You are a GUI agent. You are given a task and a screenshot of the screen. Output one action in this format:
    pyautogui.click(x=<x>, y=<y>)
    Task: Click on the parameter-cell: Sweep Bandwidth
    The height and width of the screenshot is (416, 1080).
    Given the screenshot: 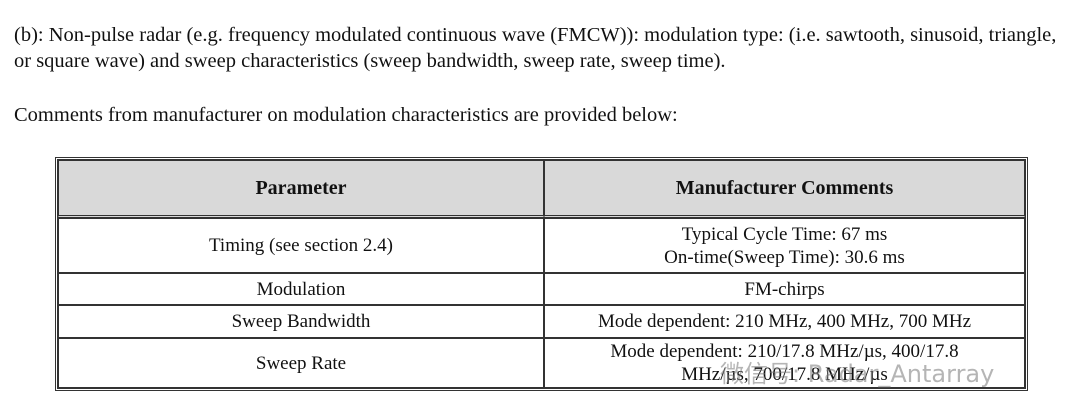 What is the action you would take?
    pyautogui.click(x=301, y=321)
    